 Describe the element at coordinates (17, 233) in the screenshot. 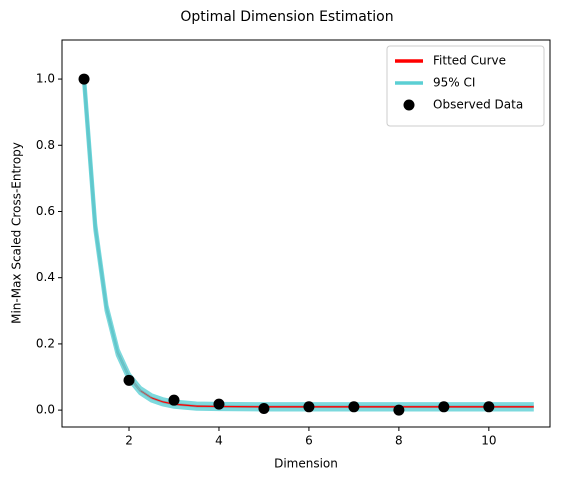

I see `y-axis-label: Min-Max Scaled Cross-Entropy` at that location.